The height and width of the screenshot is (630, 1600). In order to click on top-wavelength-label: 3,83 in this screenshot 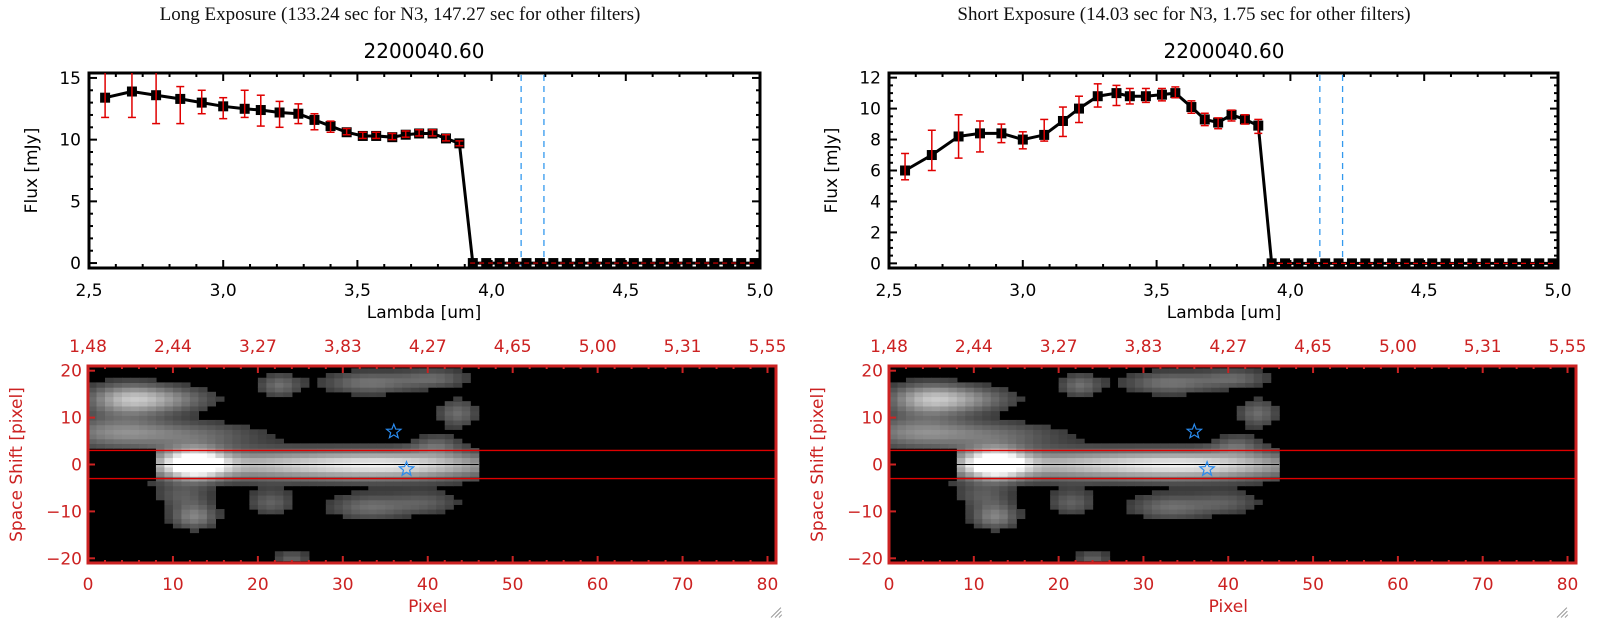, I will do `click(343, 347)`.